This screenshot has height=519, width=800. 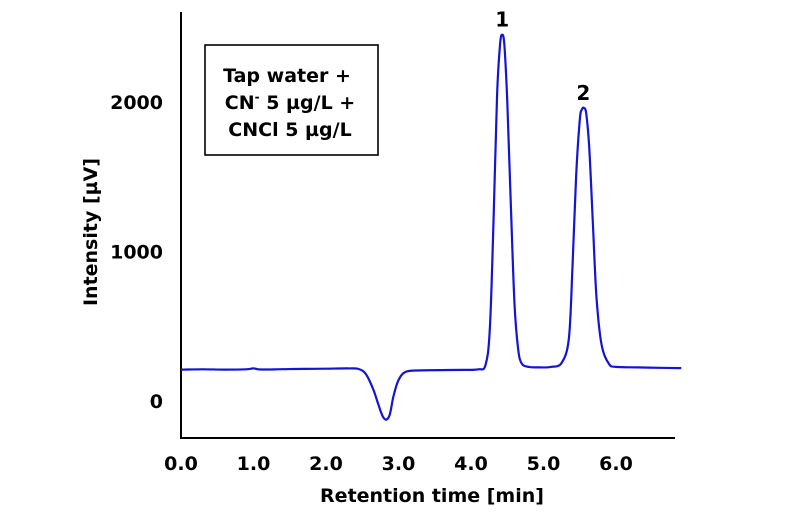 I want to click on legend-line-2: CN- 5 µg/L +, so click(x=290, y=102).